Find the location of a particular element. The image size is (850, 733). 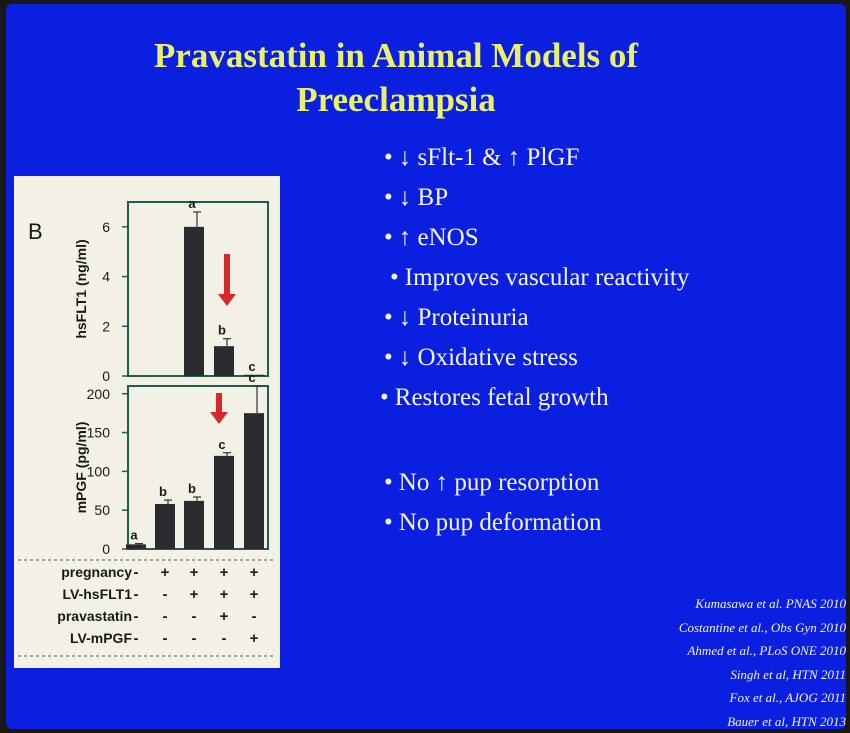

title-line-2: Preeclampsia is located at coordinates (396, 100).